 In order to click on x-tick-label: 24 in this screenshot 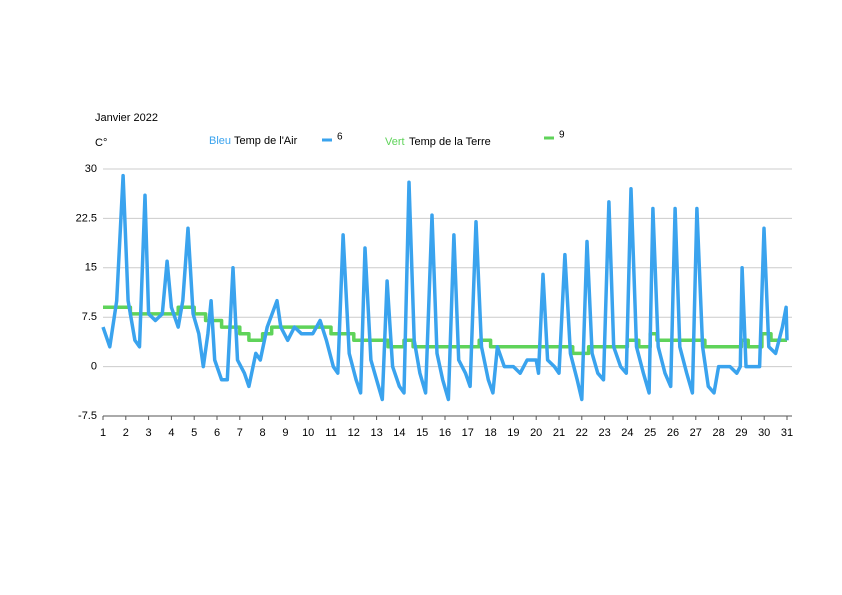, I will do `click(627, 433)`.